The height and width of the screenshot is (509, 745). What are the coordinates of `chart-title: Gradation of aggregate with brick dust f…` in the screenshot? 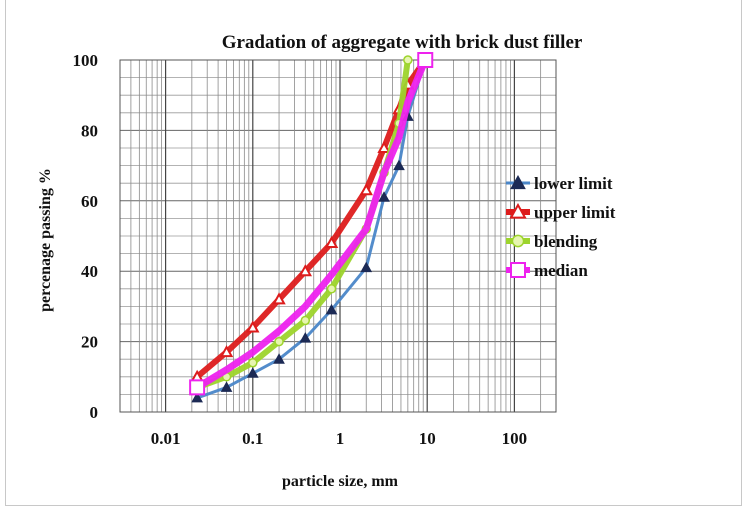 It's located at (402, 42).